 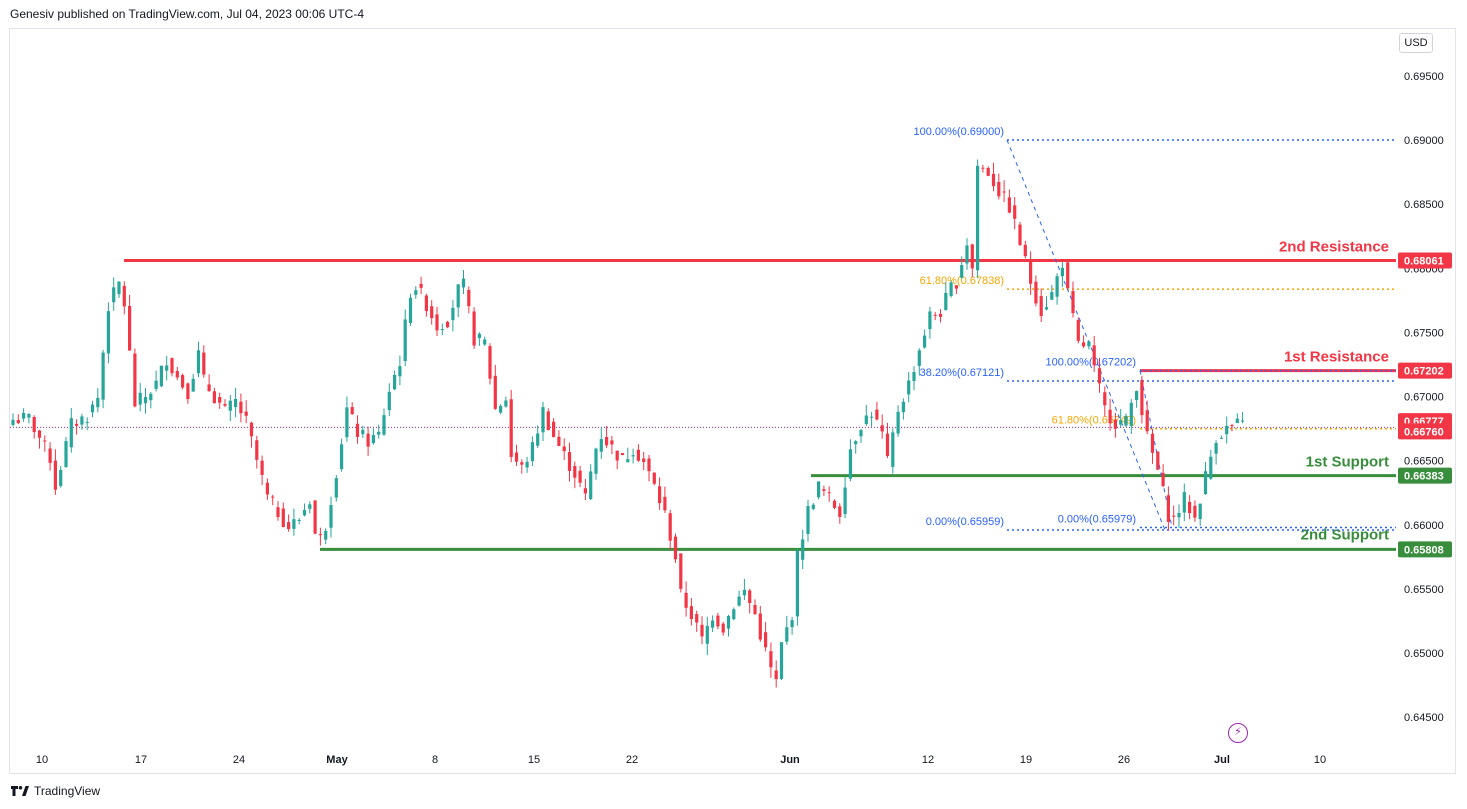 I want to click on level-price-text: 0.68061, so click(x=1424, y=261).